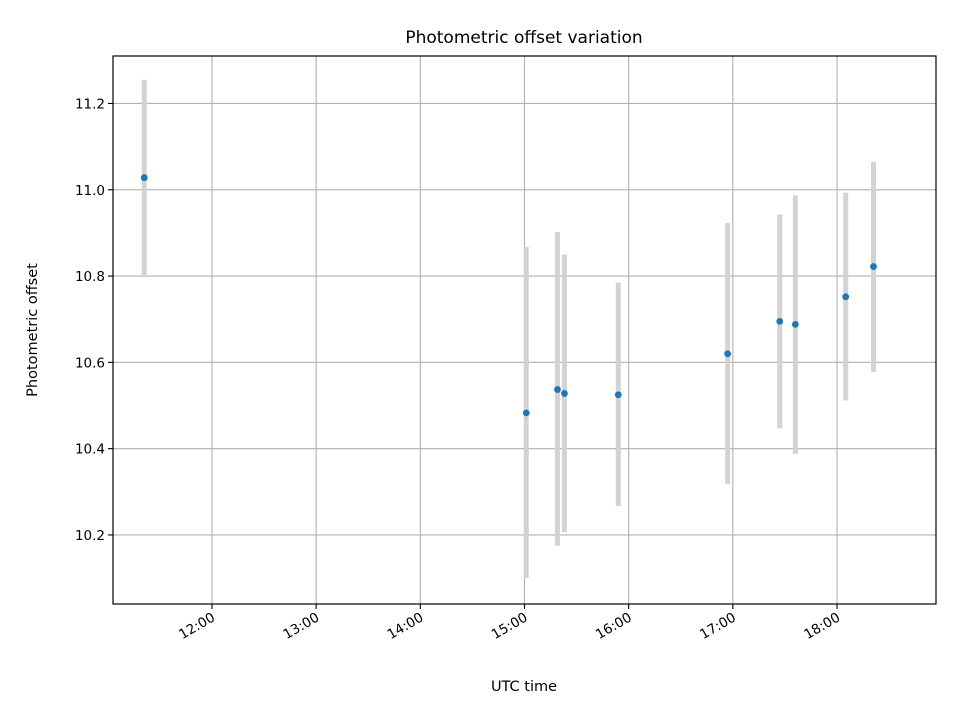 This screenshot has width=960, height=720. Describe the element at coordinates (90, 277) in the screenshot. I see `y-tick-label: 10.8` at that location.